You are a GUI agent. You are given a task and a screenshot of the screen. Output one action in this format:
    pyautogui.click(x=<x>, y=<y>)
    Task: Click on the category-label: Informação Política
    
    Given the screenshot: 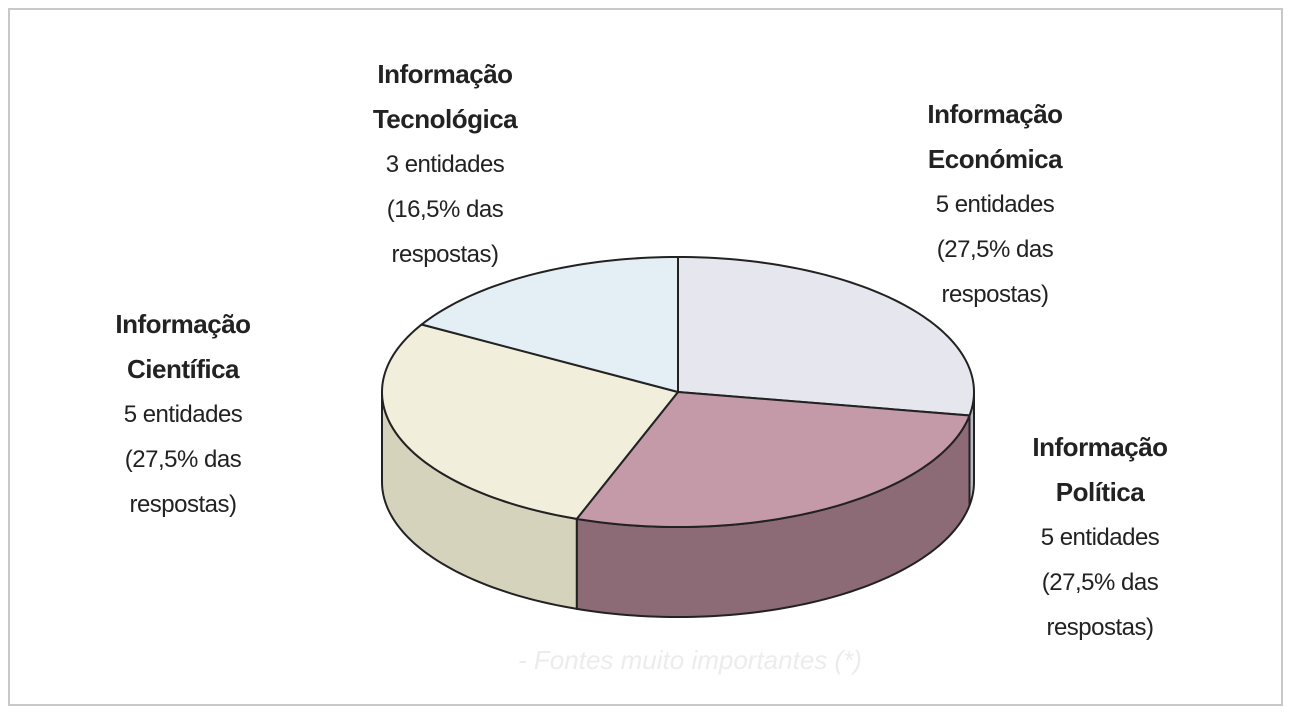 What is the action you would take?
    pyautogui.click(x=1100, y=469)
    